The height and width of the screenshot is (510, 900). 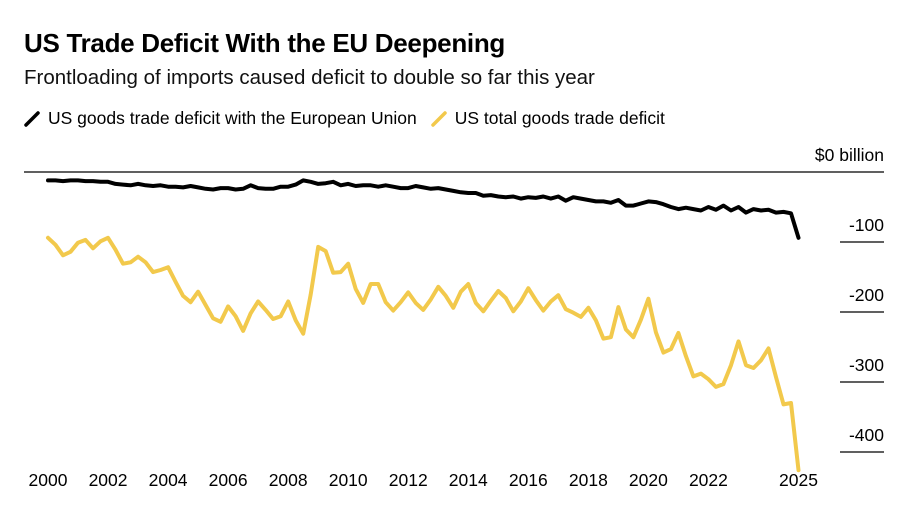 What do you see at coordinates (348, 480) in the screenshot?
I see `x-tick-label-5: 2010` at bounding box center [348, 480].